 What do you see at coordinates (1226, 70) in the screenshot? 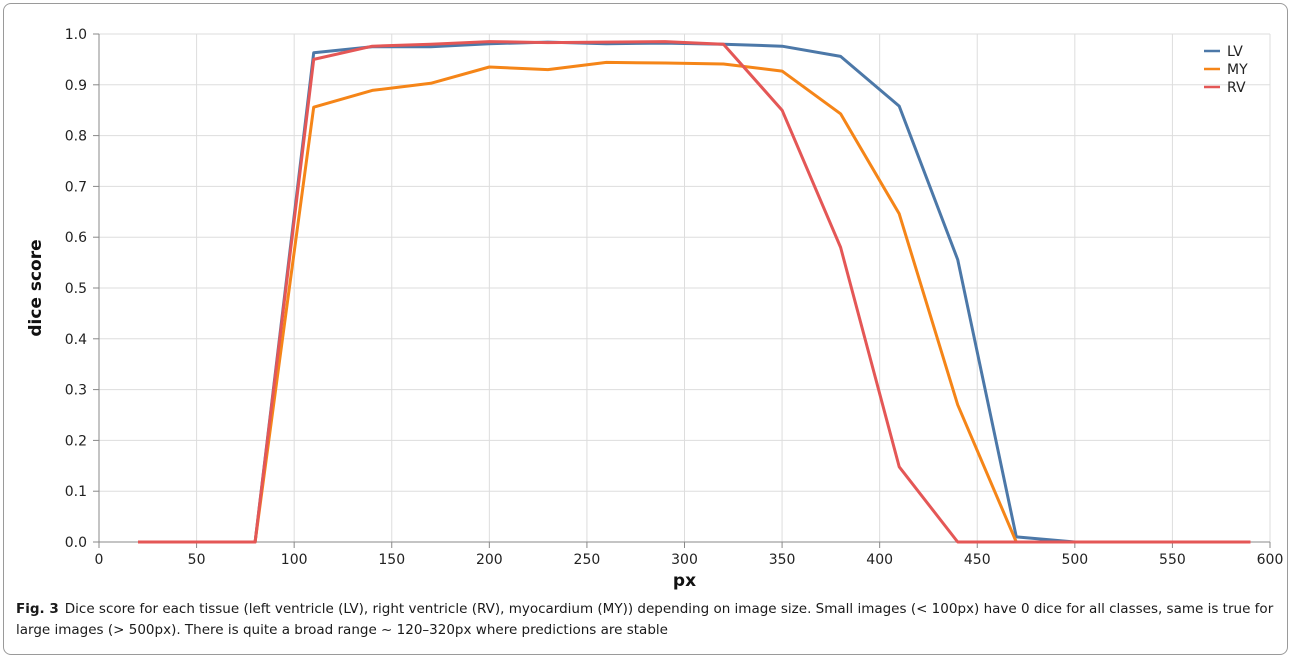
I see `legend: LV MY RV` at bounding box center [1226, 70].